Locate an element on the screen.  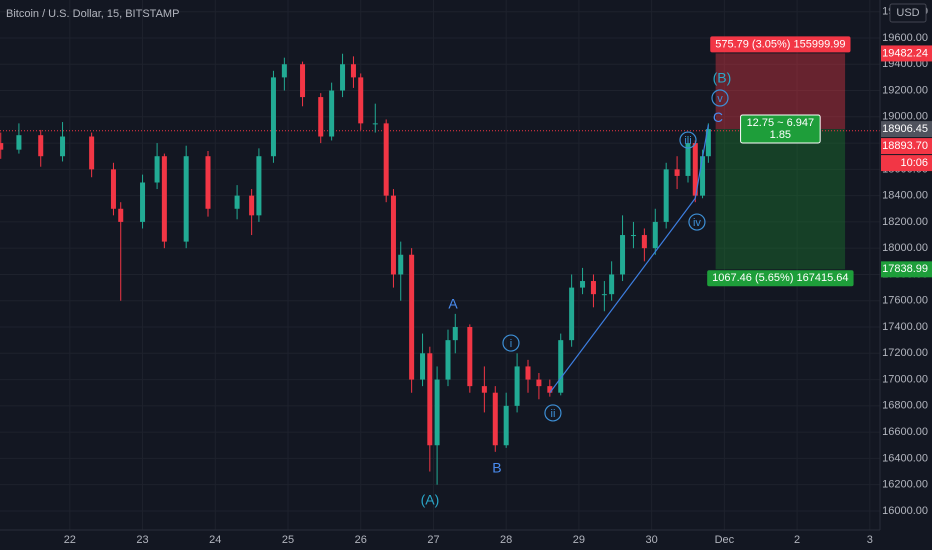
x-tick-label: 28 is located at coordinates (506, 540).